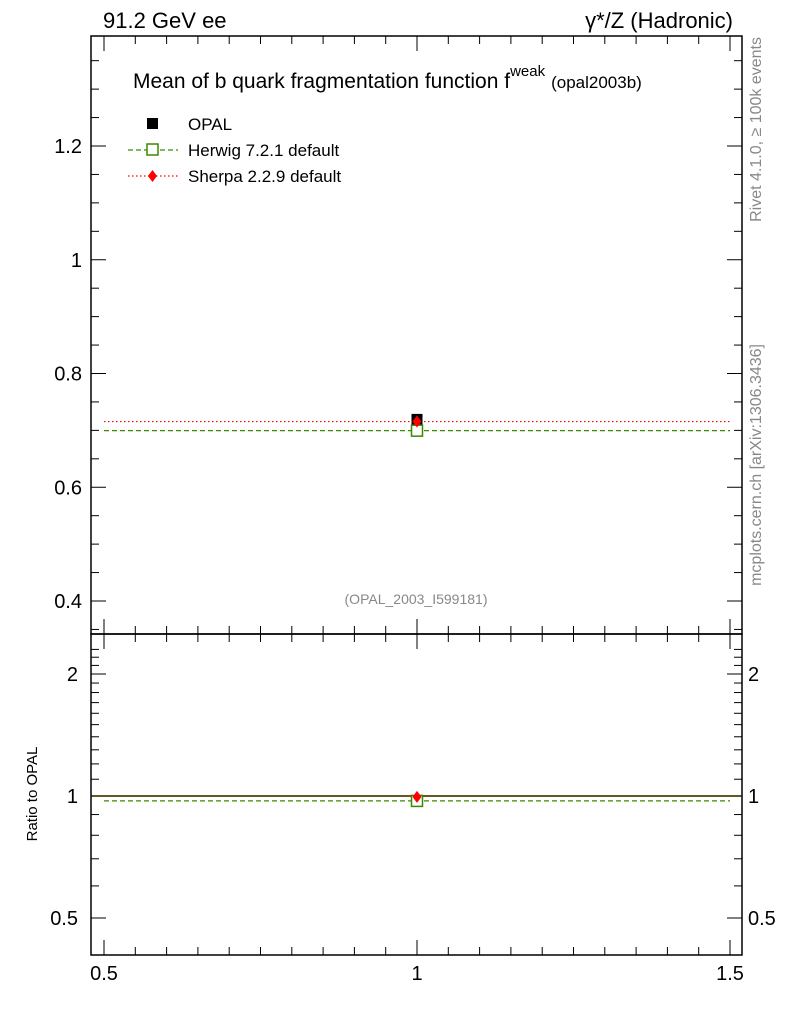 The height and width of the screenshot is (1024, 786). Describe the element at coordinates (596, 82) in the screenshot. I see `chart-title-tag: (opal2003b)` at that location.